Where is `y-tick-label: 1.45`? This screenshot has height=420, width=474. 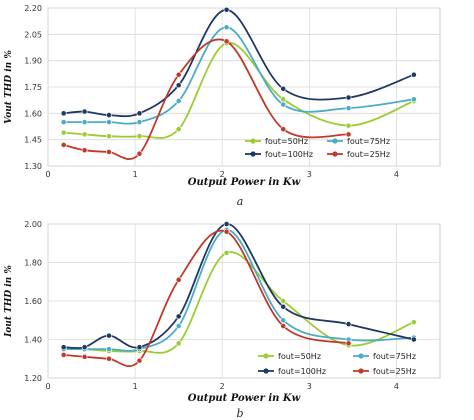
y-tick-label: 1.45 is located at coordinates (33, 140).